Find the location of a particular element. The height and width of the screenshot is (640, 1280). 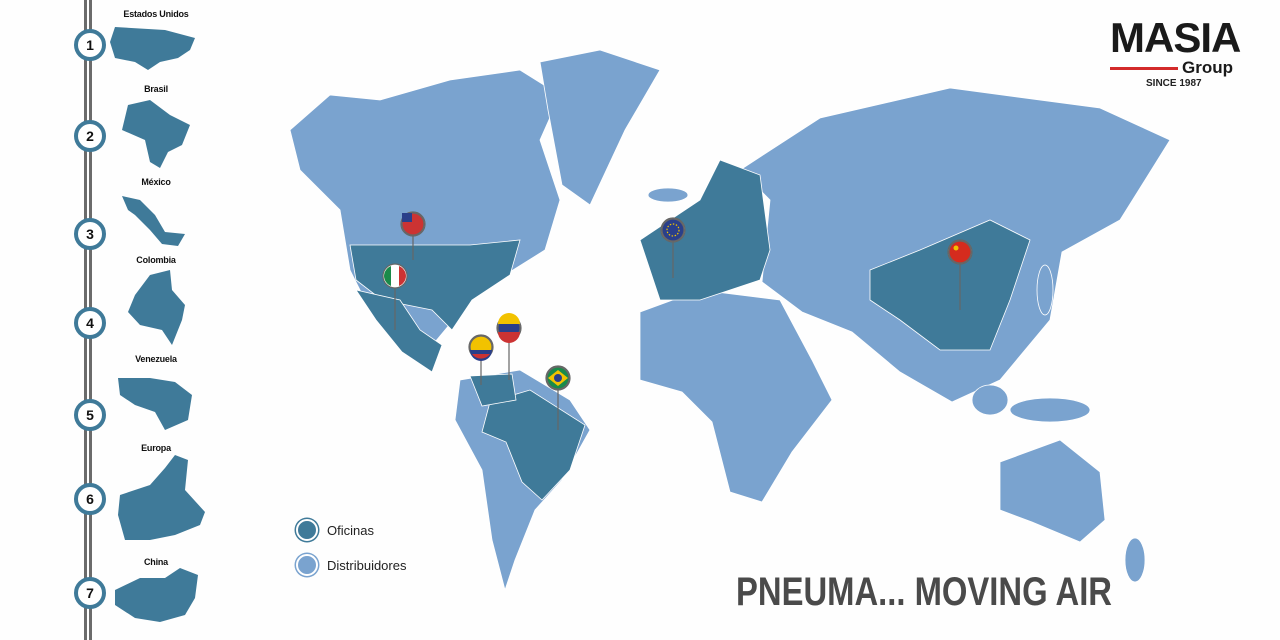

step-4: 4 is located at coordinates (90, 323).